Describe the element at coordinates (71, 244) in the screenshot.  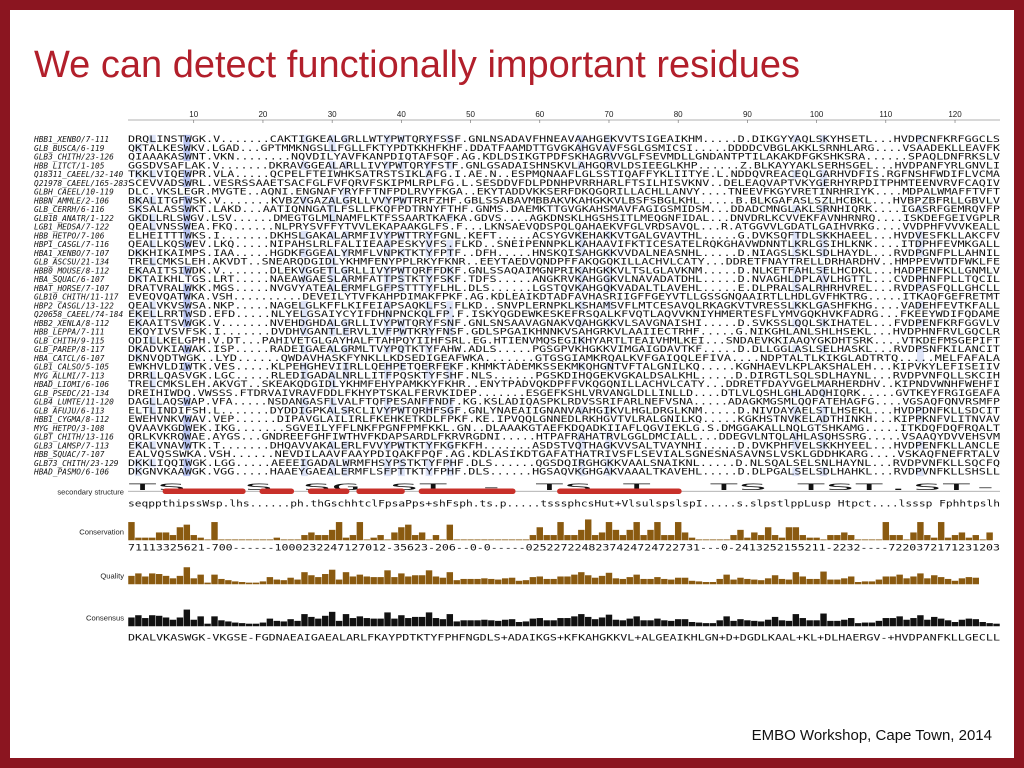
I see `sequence-name: HBP1_CASGL/7-116` at that location.